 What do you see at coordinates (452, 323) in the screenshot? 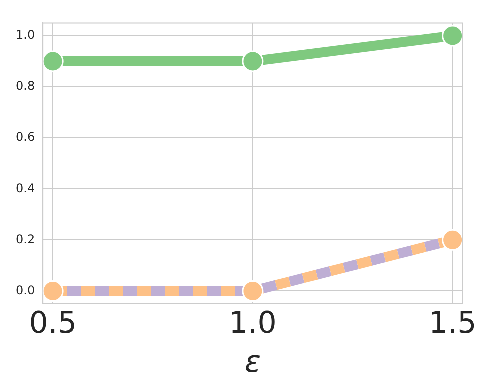
I see `x-tick-label: 1.5` at bounding box center [452, 323].